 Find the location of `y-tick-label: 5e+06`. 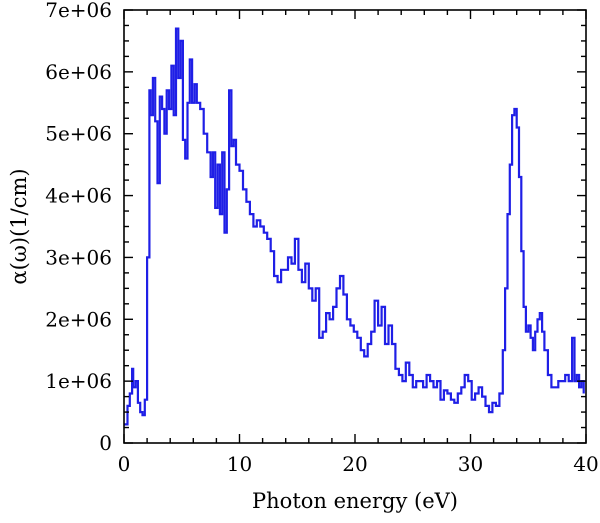

y-tick-label: 5e+06 is located at coordinates (78, 134).